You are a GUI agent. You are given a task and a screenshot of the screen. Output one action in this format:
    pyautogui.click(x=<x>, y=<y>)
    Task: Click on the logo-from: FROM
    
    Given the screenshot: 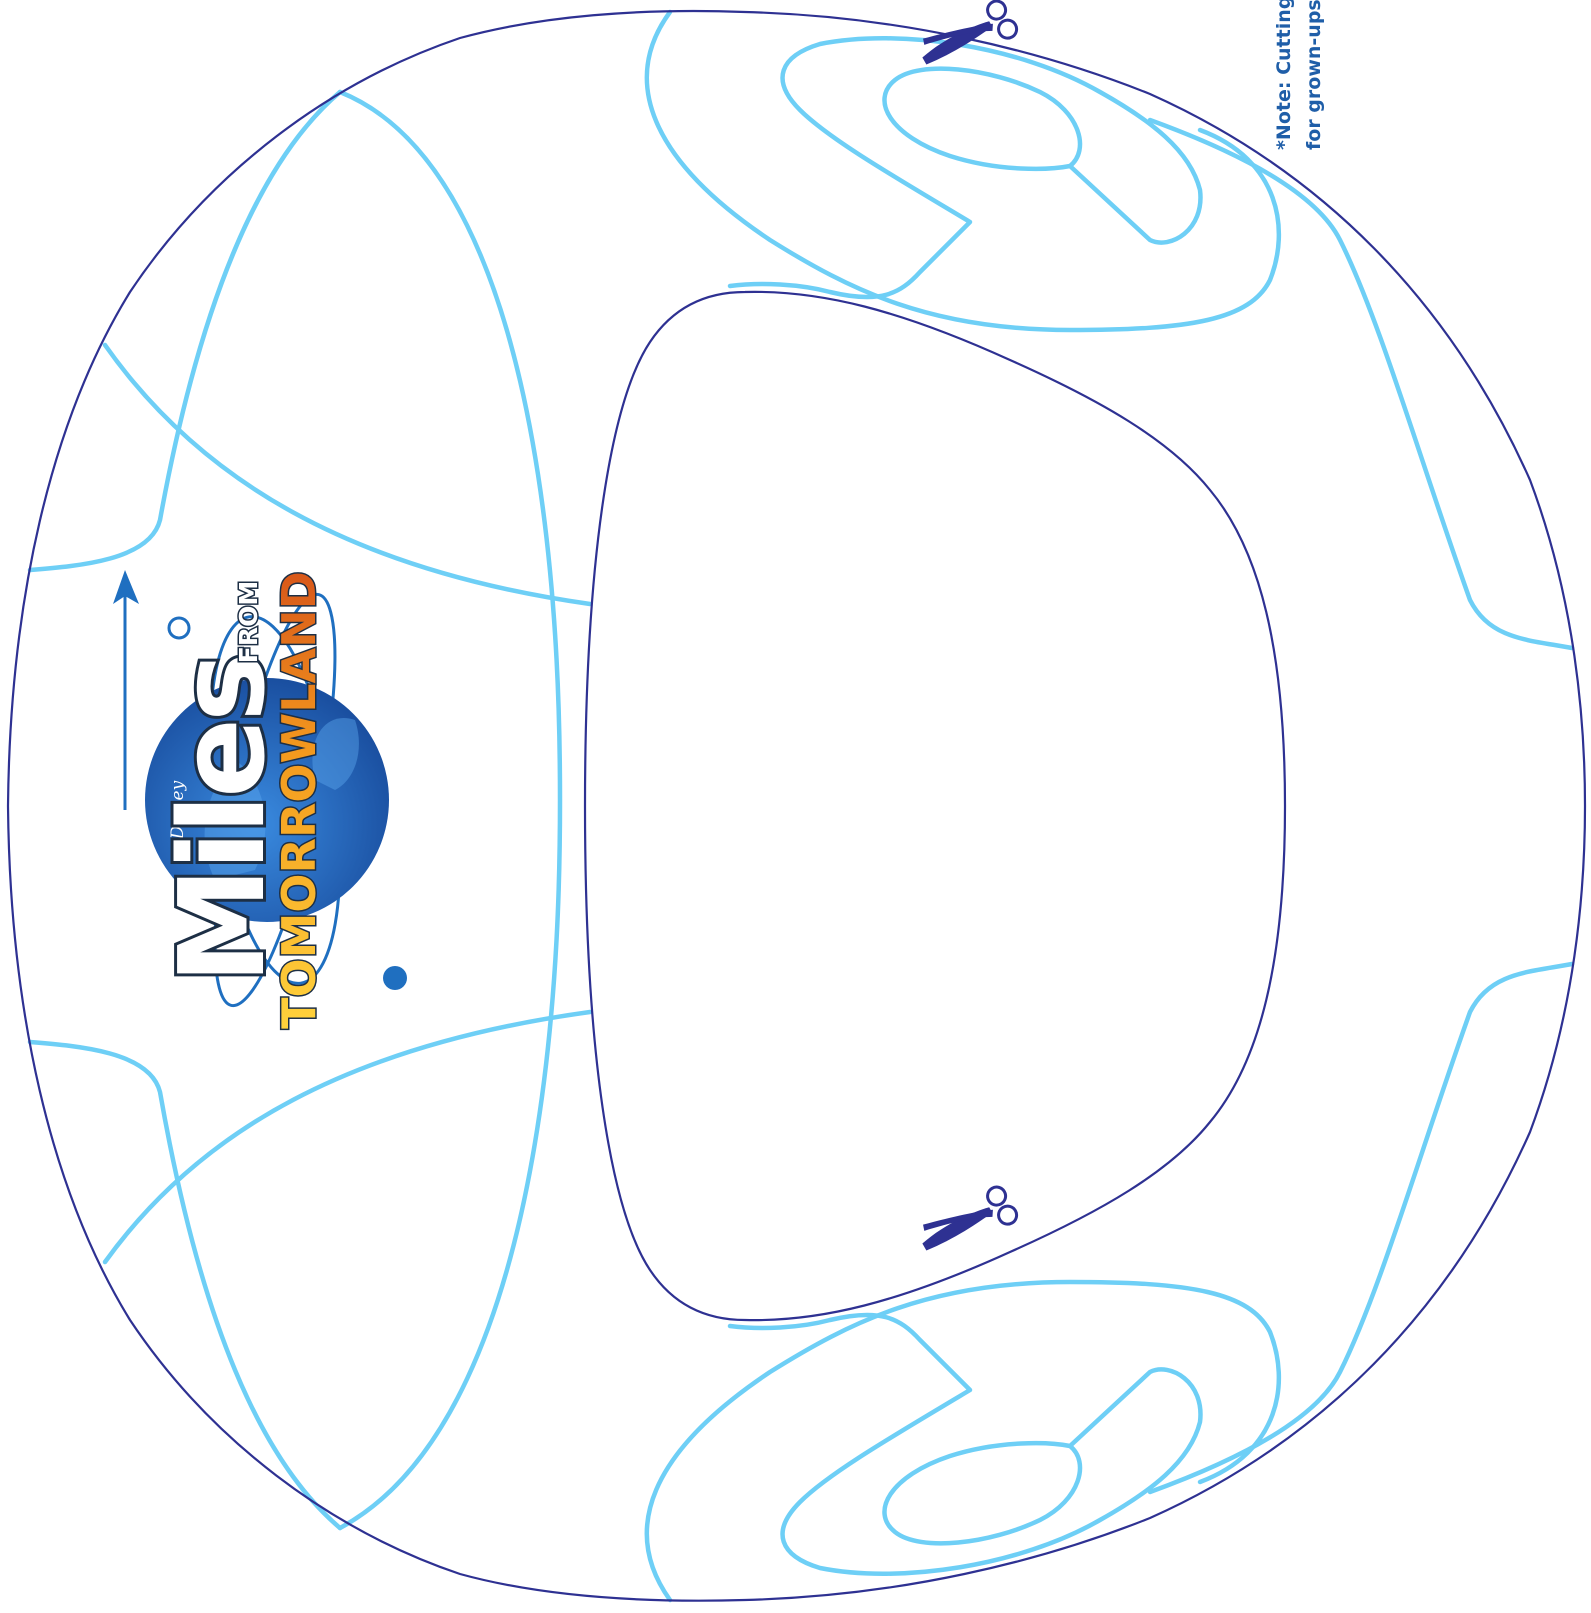 What is the action you would take?
    pyautogui.click(x=248, y=622)
    